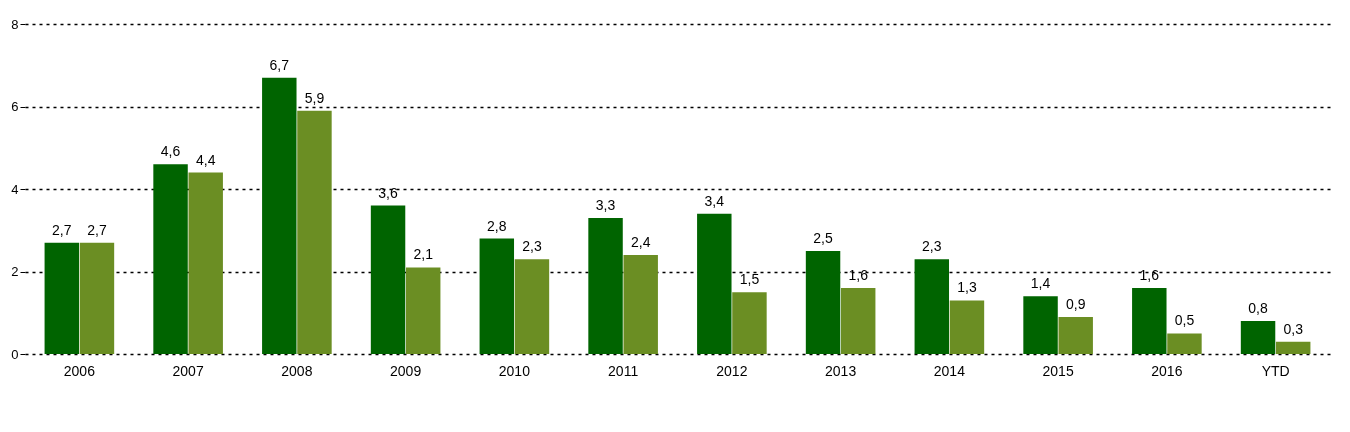 This screenshot has height=432, width=1350. Describe the element at coordinates (15, 189) in the screenshot. I see `y-tick-label: 4` at that location.